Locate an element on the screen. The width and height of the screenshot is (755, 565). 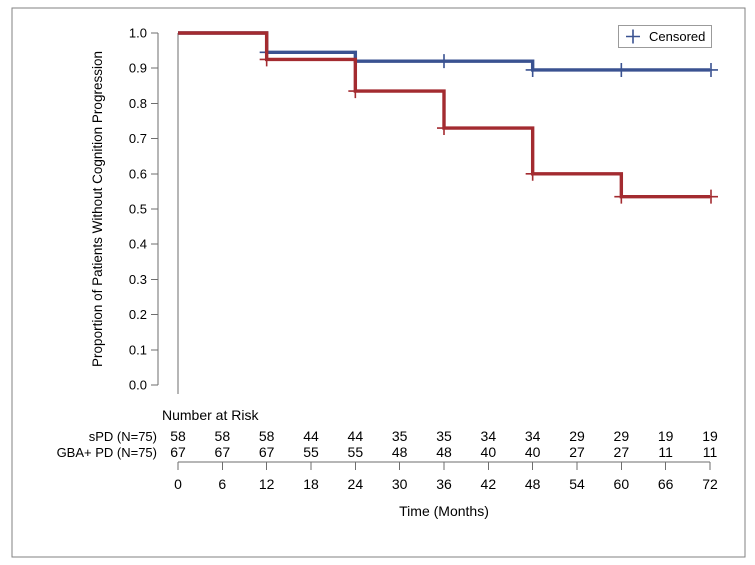
x-tick-label: 6 is located at coordinates (222, 484).